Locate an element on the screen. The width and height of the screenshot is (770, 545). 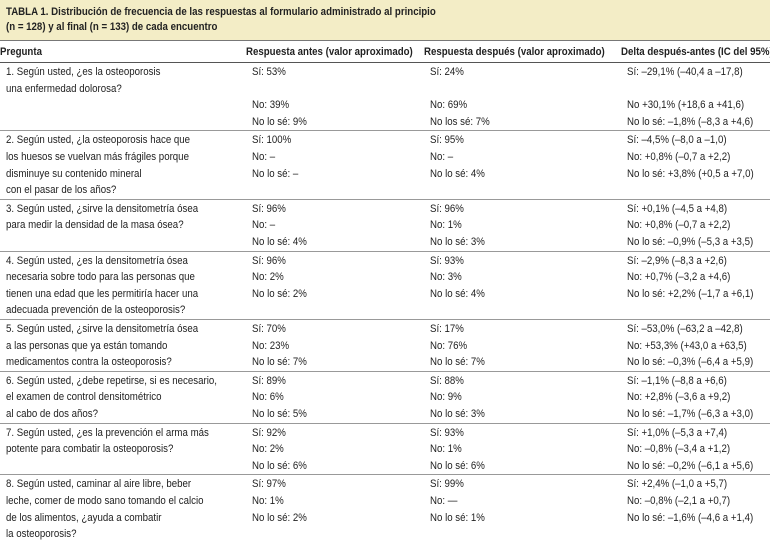
cell-line: Sí: +1,0% (–5,3 a +7,4) is located at coordinates (677, 432).